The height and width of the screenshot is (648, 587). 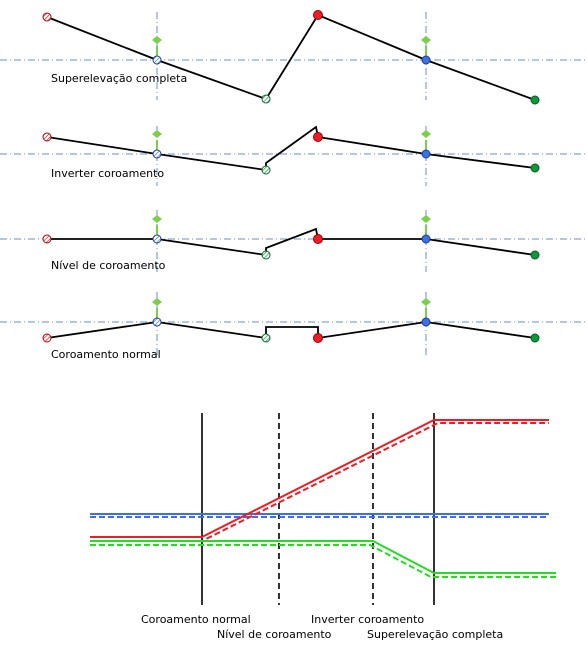 What do you see at coordinates (323, 561) in the screenshot?
I see `green-dashed-line` at bounding box center [323, 561].